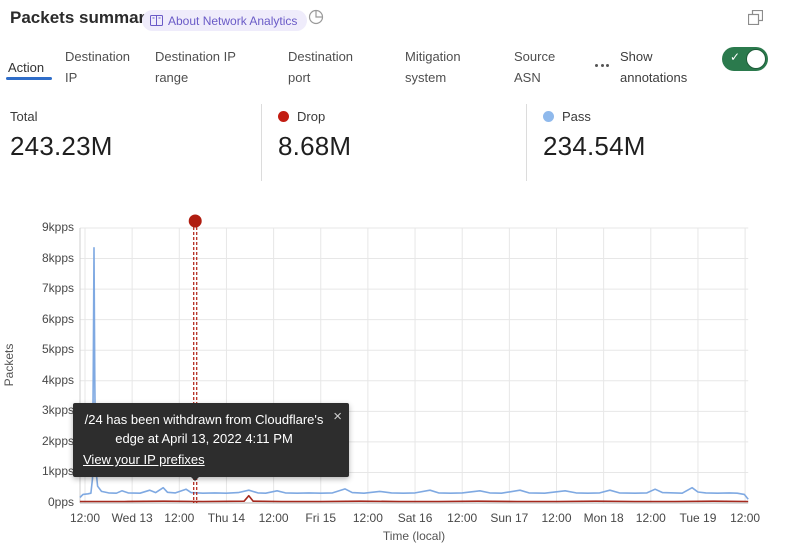 The image size is (785, 555). Describe the element at coordinates (57, 349) in the screenshot. I see `y-tick-label: 5kpps` at that location.